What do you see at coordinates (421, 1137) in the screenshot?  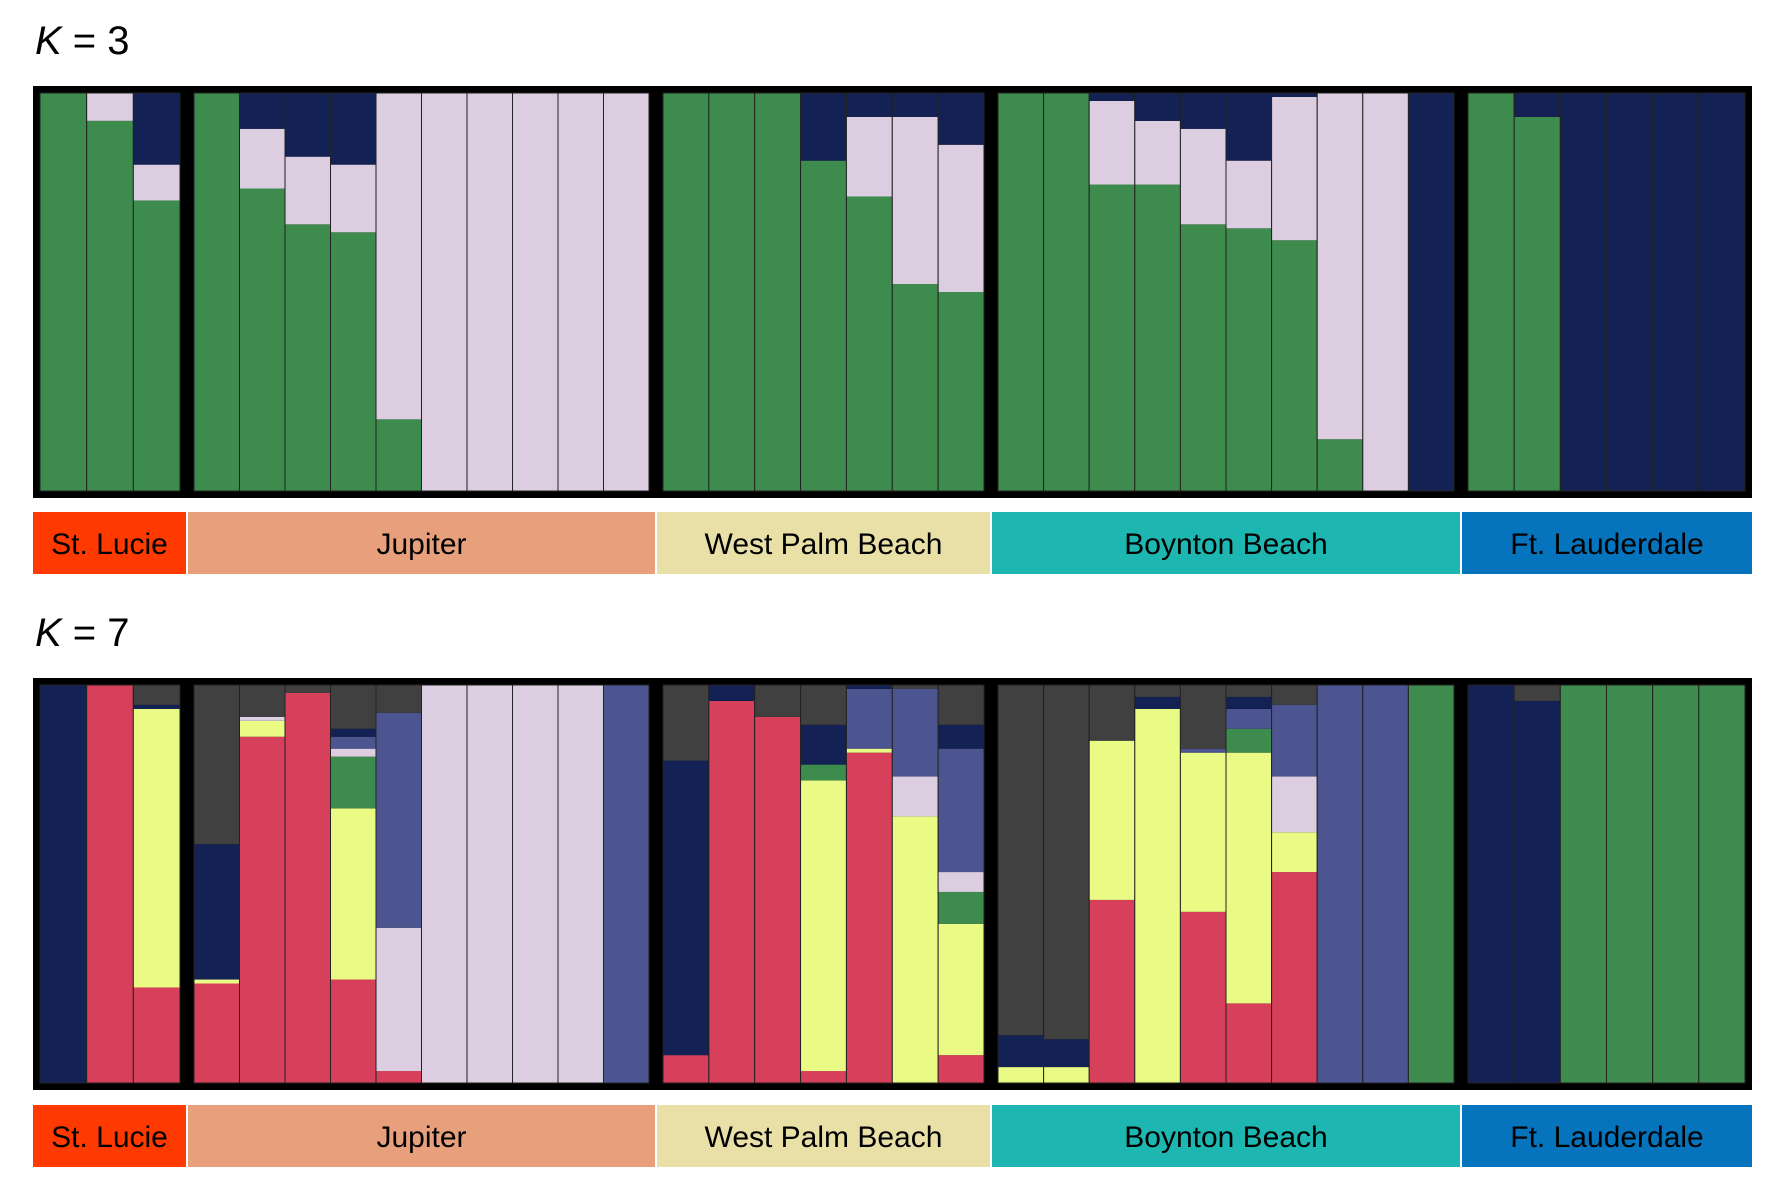 I see `population-label-jupiter: Jupiter` at bounding box center [421, 1137].